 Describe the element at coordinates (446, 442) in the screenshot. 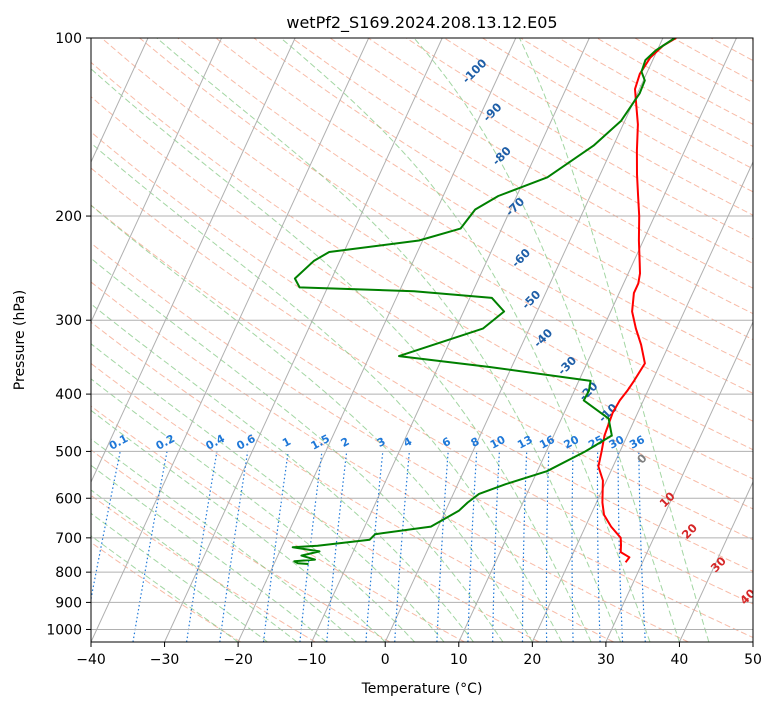

I see `mixing-ratio-label: 6` at that location.